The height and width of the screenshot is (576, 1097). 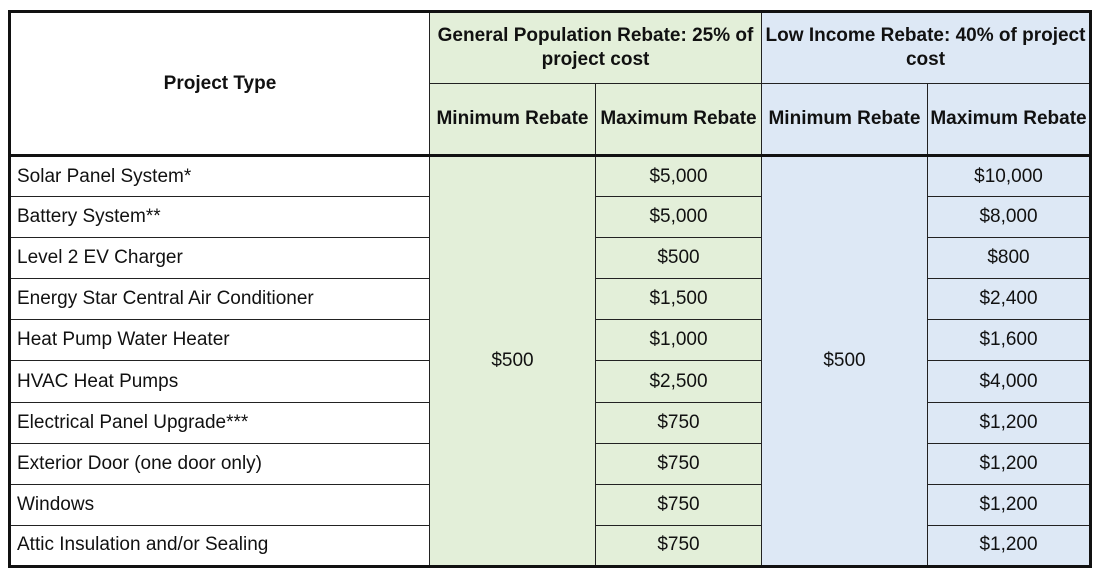 What do you see at coordinates (550, 217) in the screenshot?
I see `table-row: Battery System** $5,000 $8,000` at bounding box center [550, 217].